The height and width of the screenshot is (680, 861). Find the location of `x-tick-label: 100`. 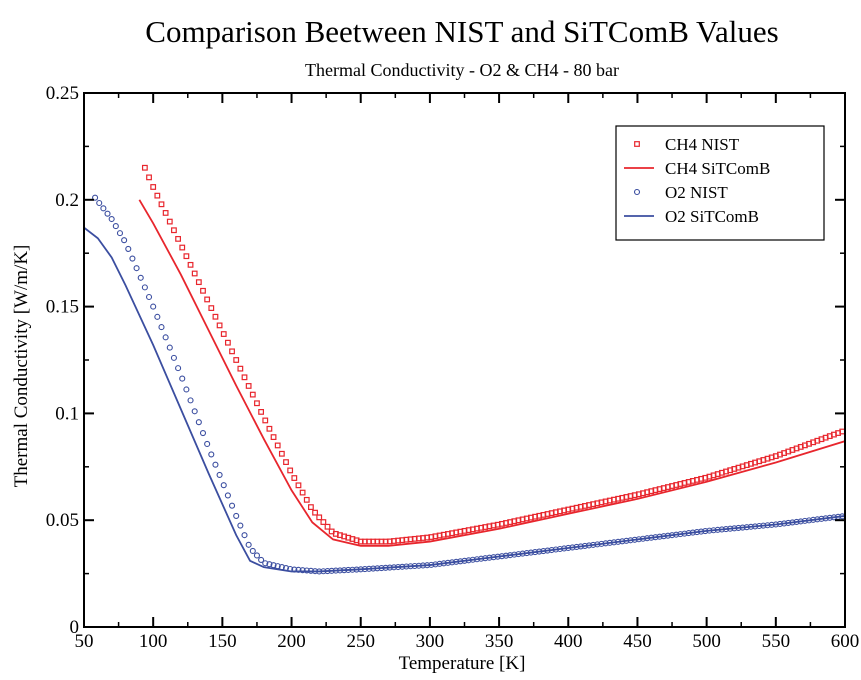

x-tick-label: 100 is located at coordinates (153, 641).